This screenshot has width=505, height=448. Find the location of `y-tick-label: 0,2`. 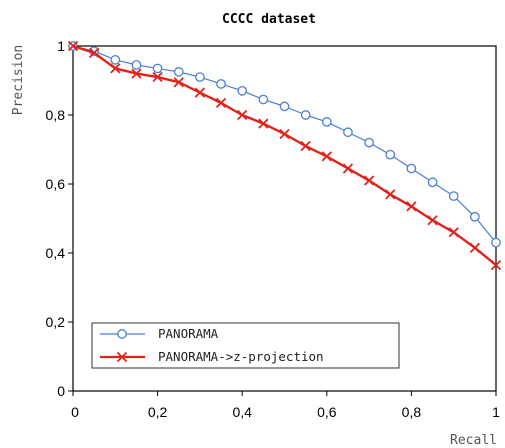

y-tick-label: 0,2 is located at coordinates (56, 322).